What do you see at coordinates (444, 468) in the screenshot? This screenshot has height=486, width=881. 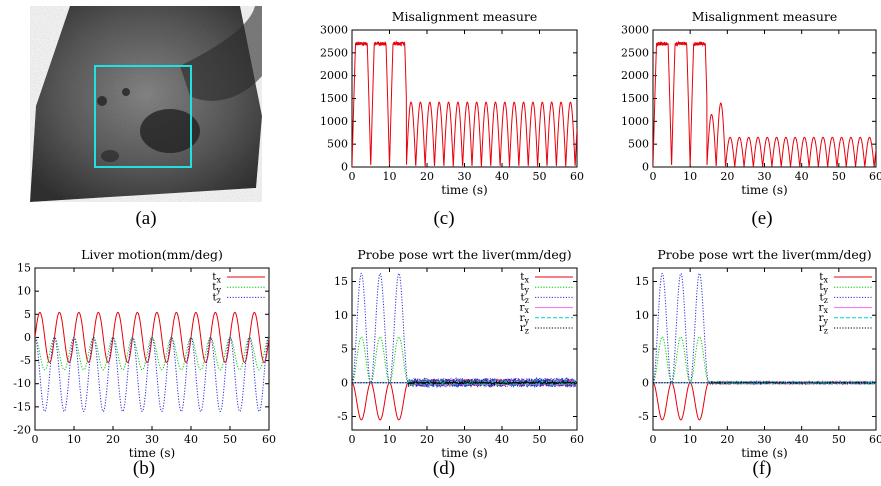 I see `panel-label-d: (d)` at bounding box center [444, 468].